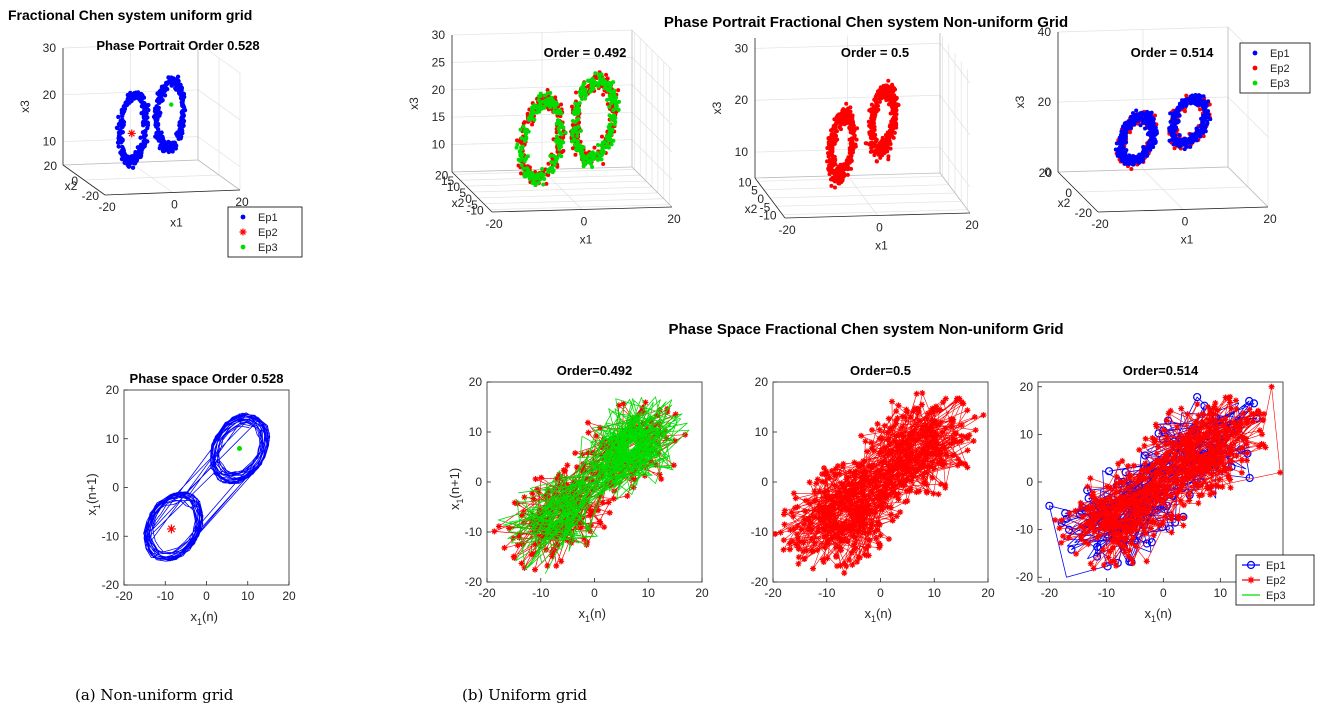 This screenshot has height=716, width=1327. Describe the element at coordinates (1143, 169) in the screenshot. I see `box-edge` at that location.